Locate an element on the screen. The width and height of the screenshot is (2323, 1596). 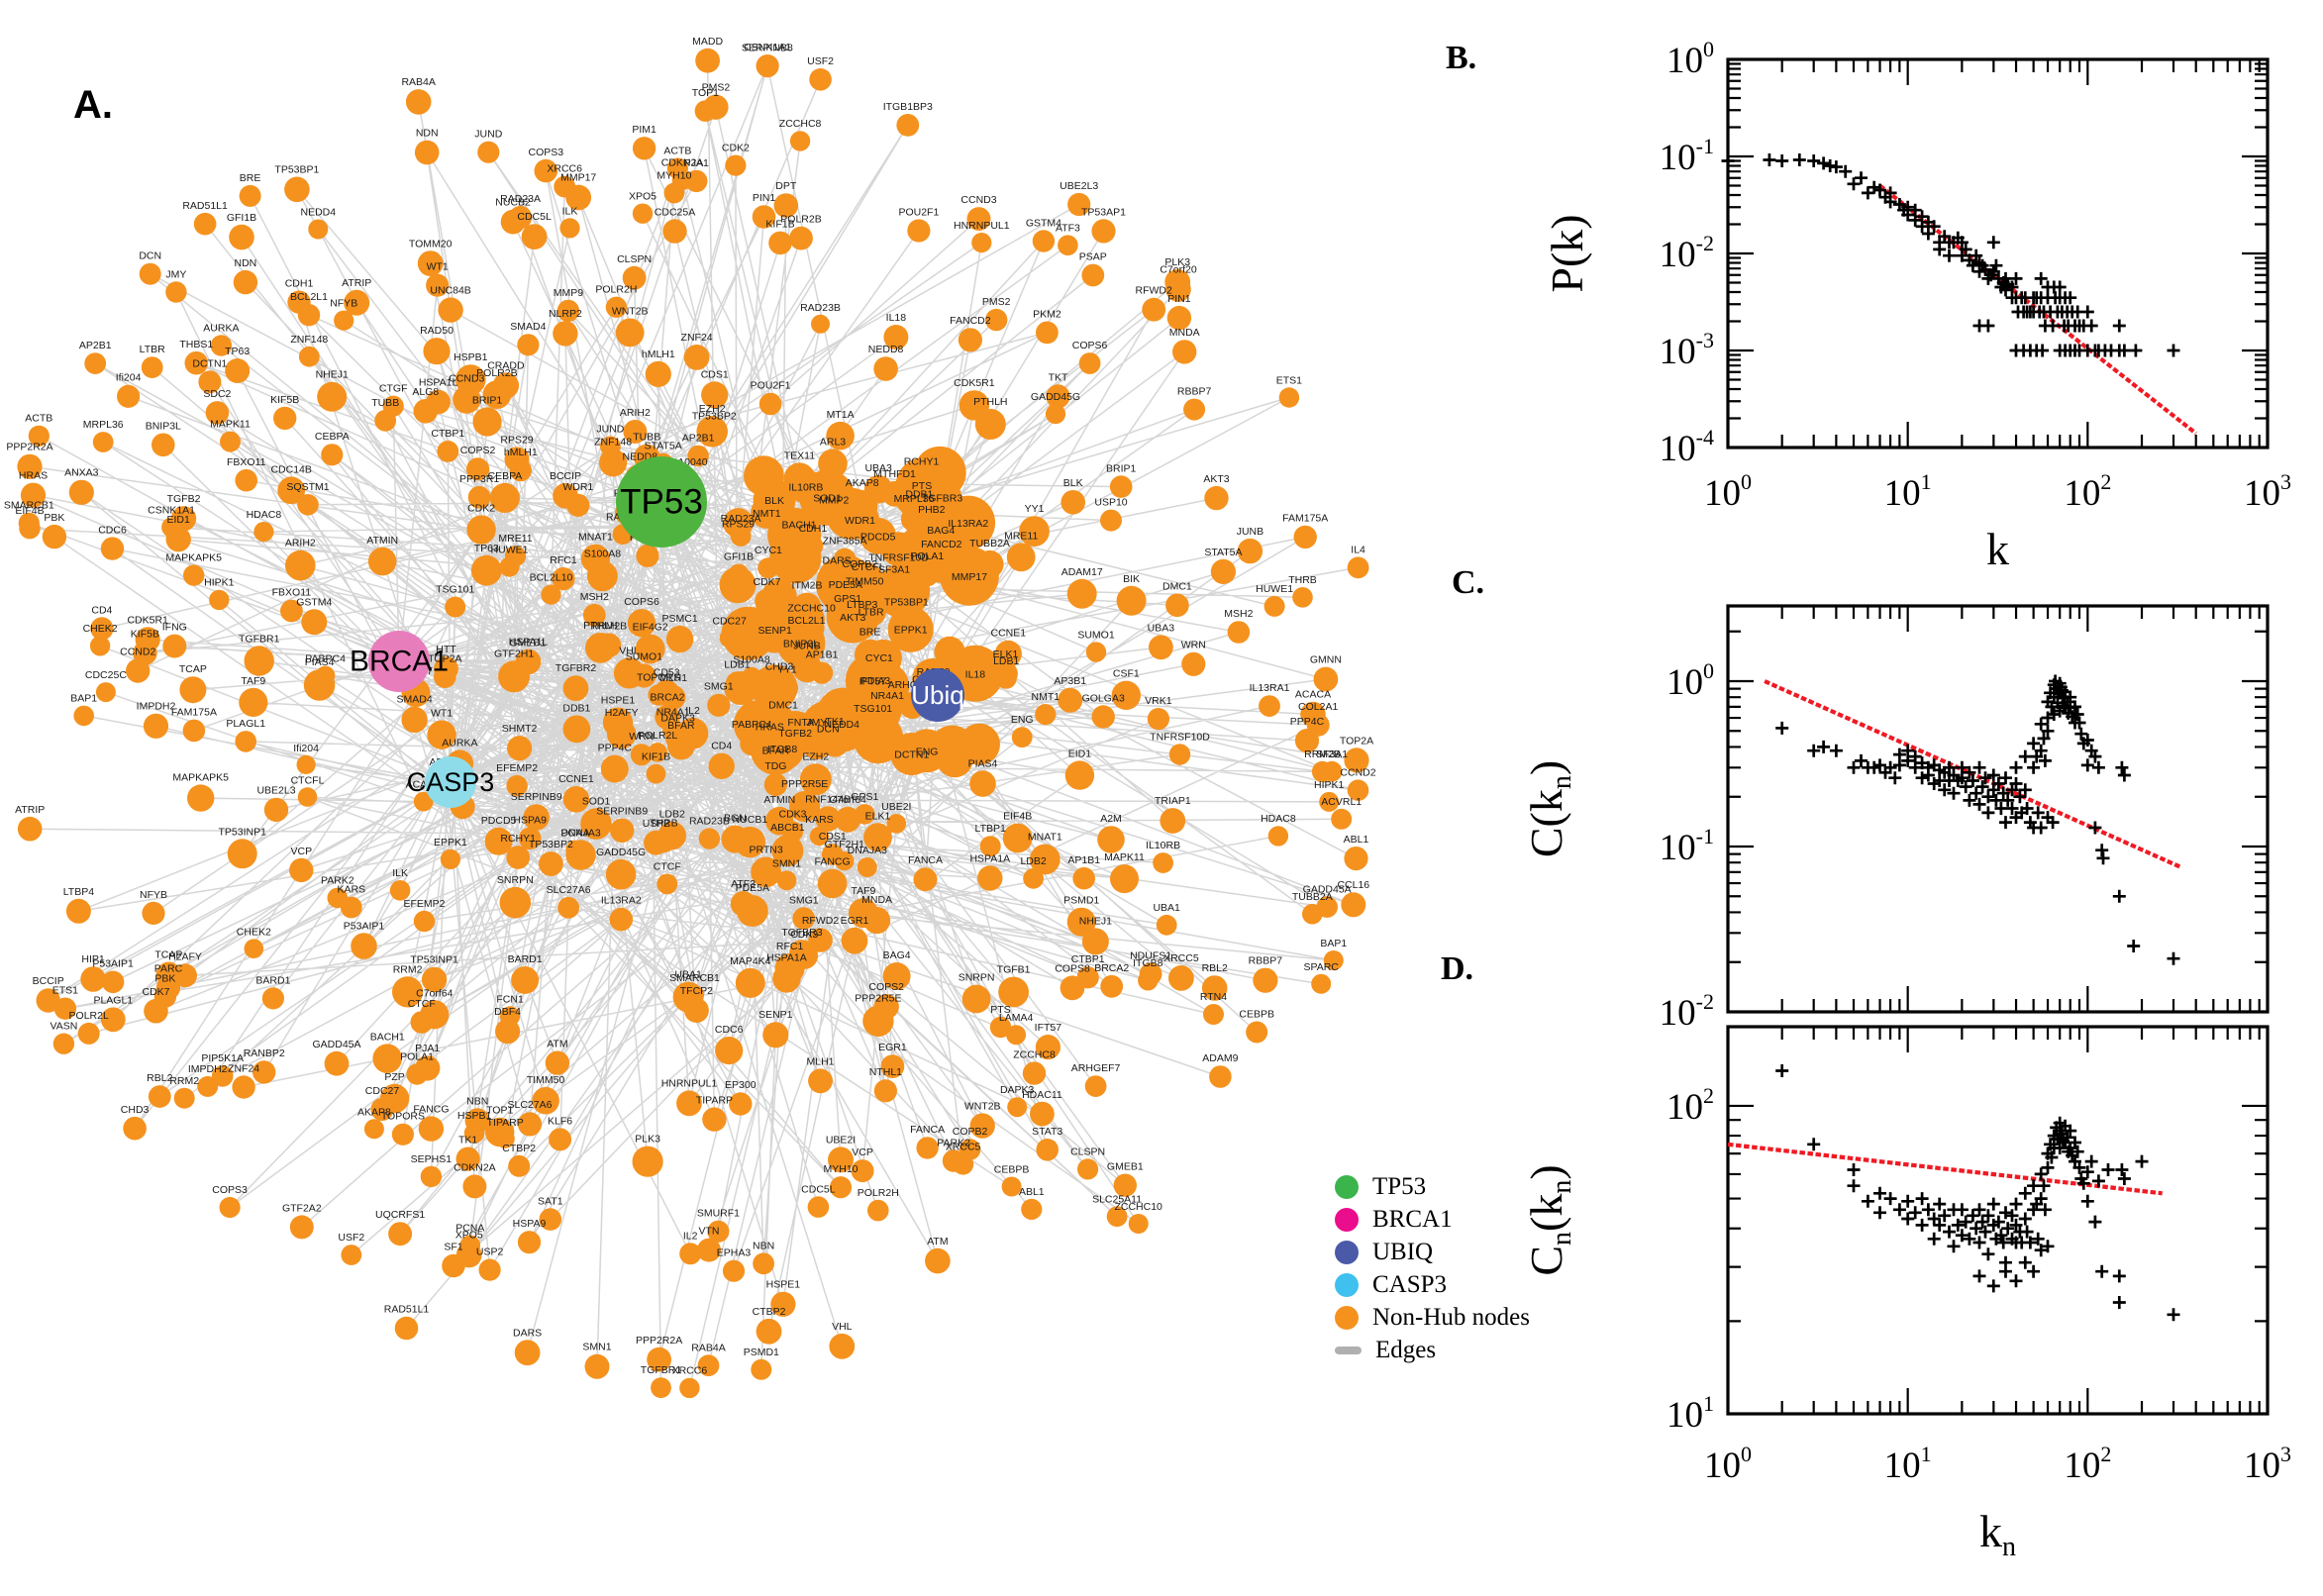
network-node-label: BAP1 is located at coordinates (83, 699).